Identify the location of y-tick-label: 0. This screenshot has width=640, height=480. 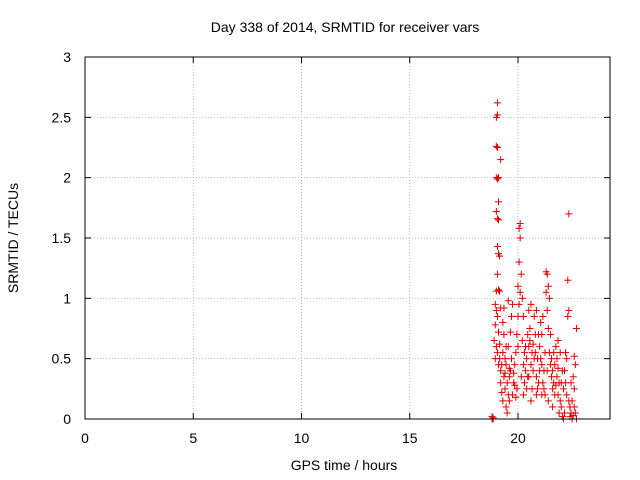
(67, 419).